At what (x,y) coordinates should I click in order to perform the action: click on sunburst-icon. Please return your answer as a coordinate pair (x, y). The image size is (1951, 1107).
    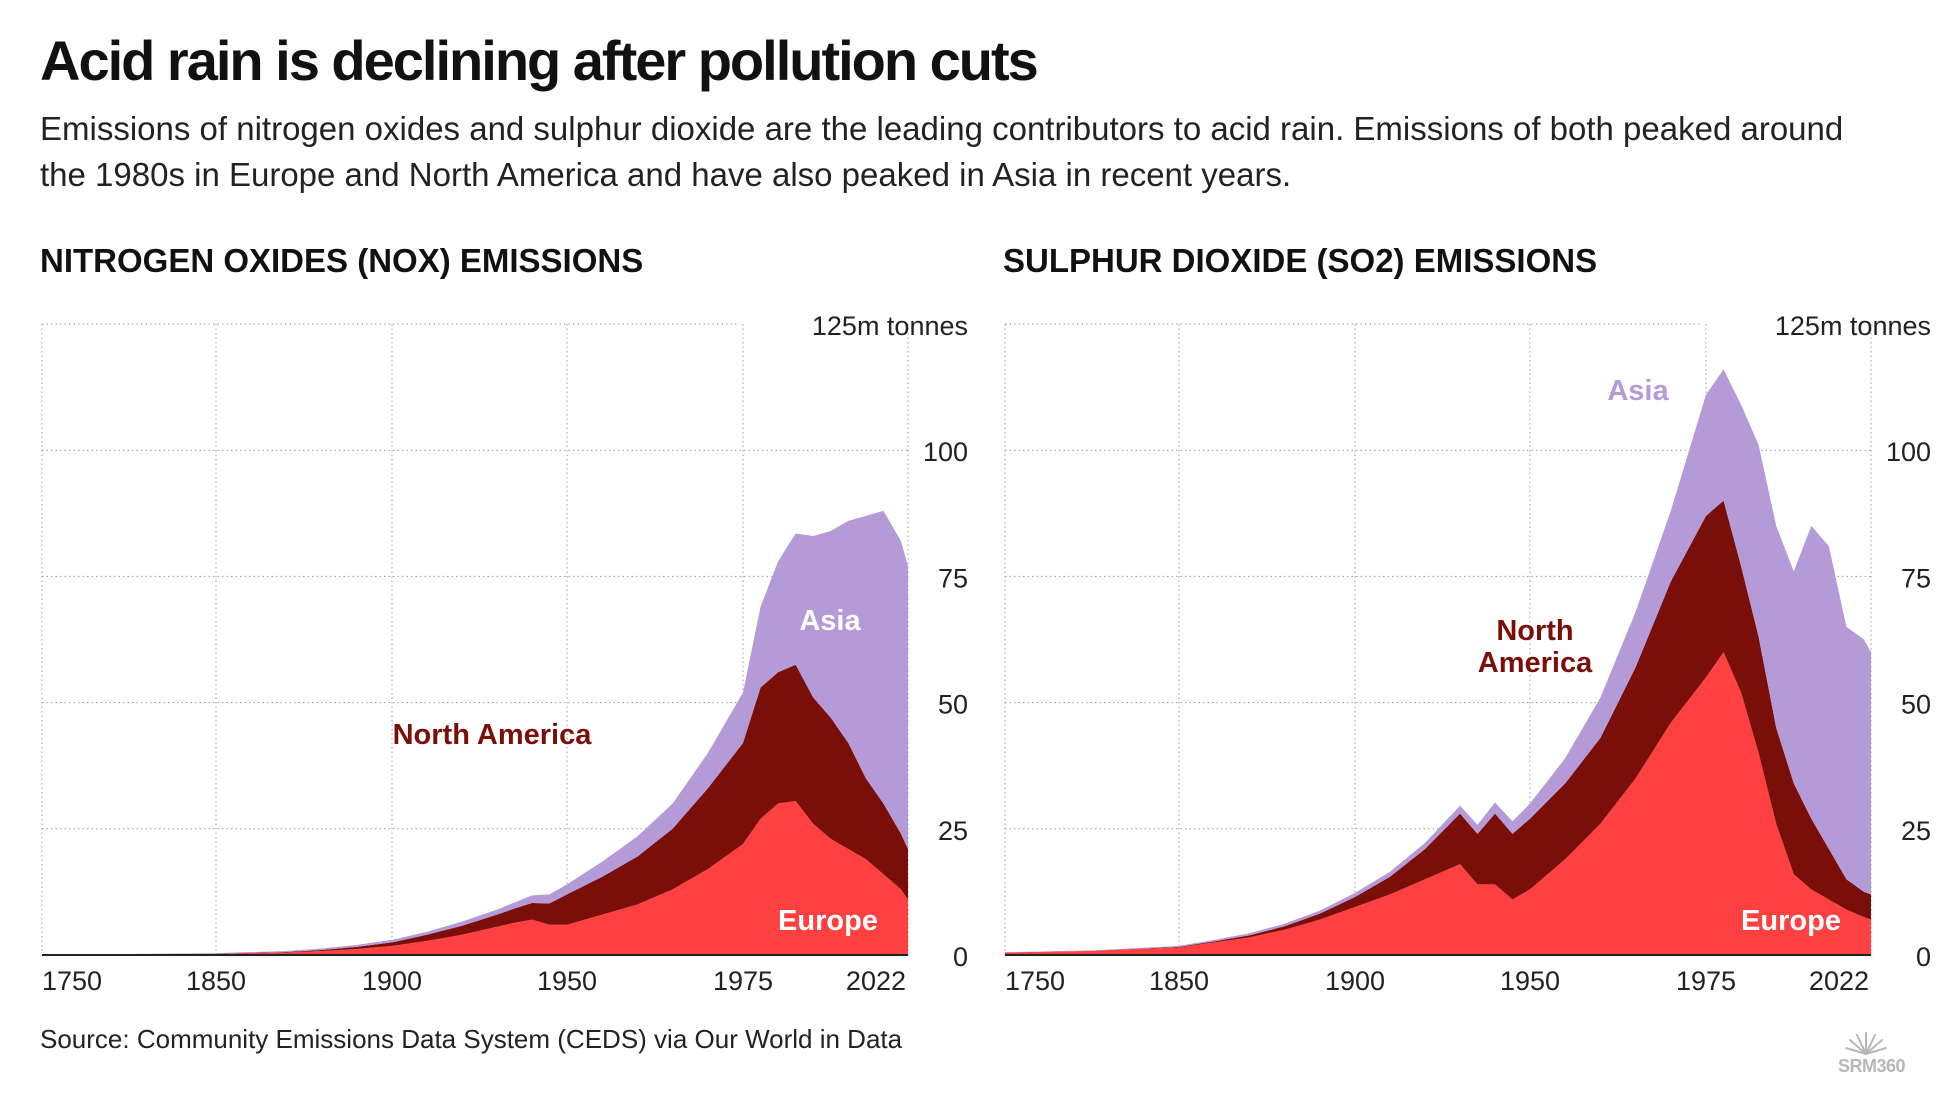
    Looking at the image, I should click on (1866, 1043).